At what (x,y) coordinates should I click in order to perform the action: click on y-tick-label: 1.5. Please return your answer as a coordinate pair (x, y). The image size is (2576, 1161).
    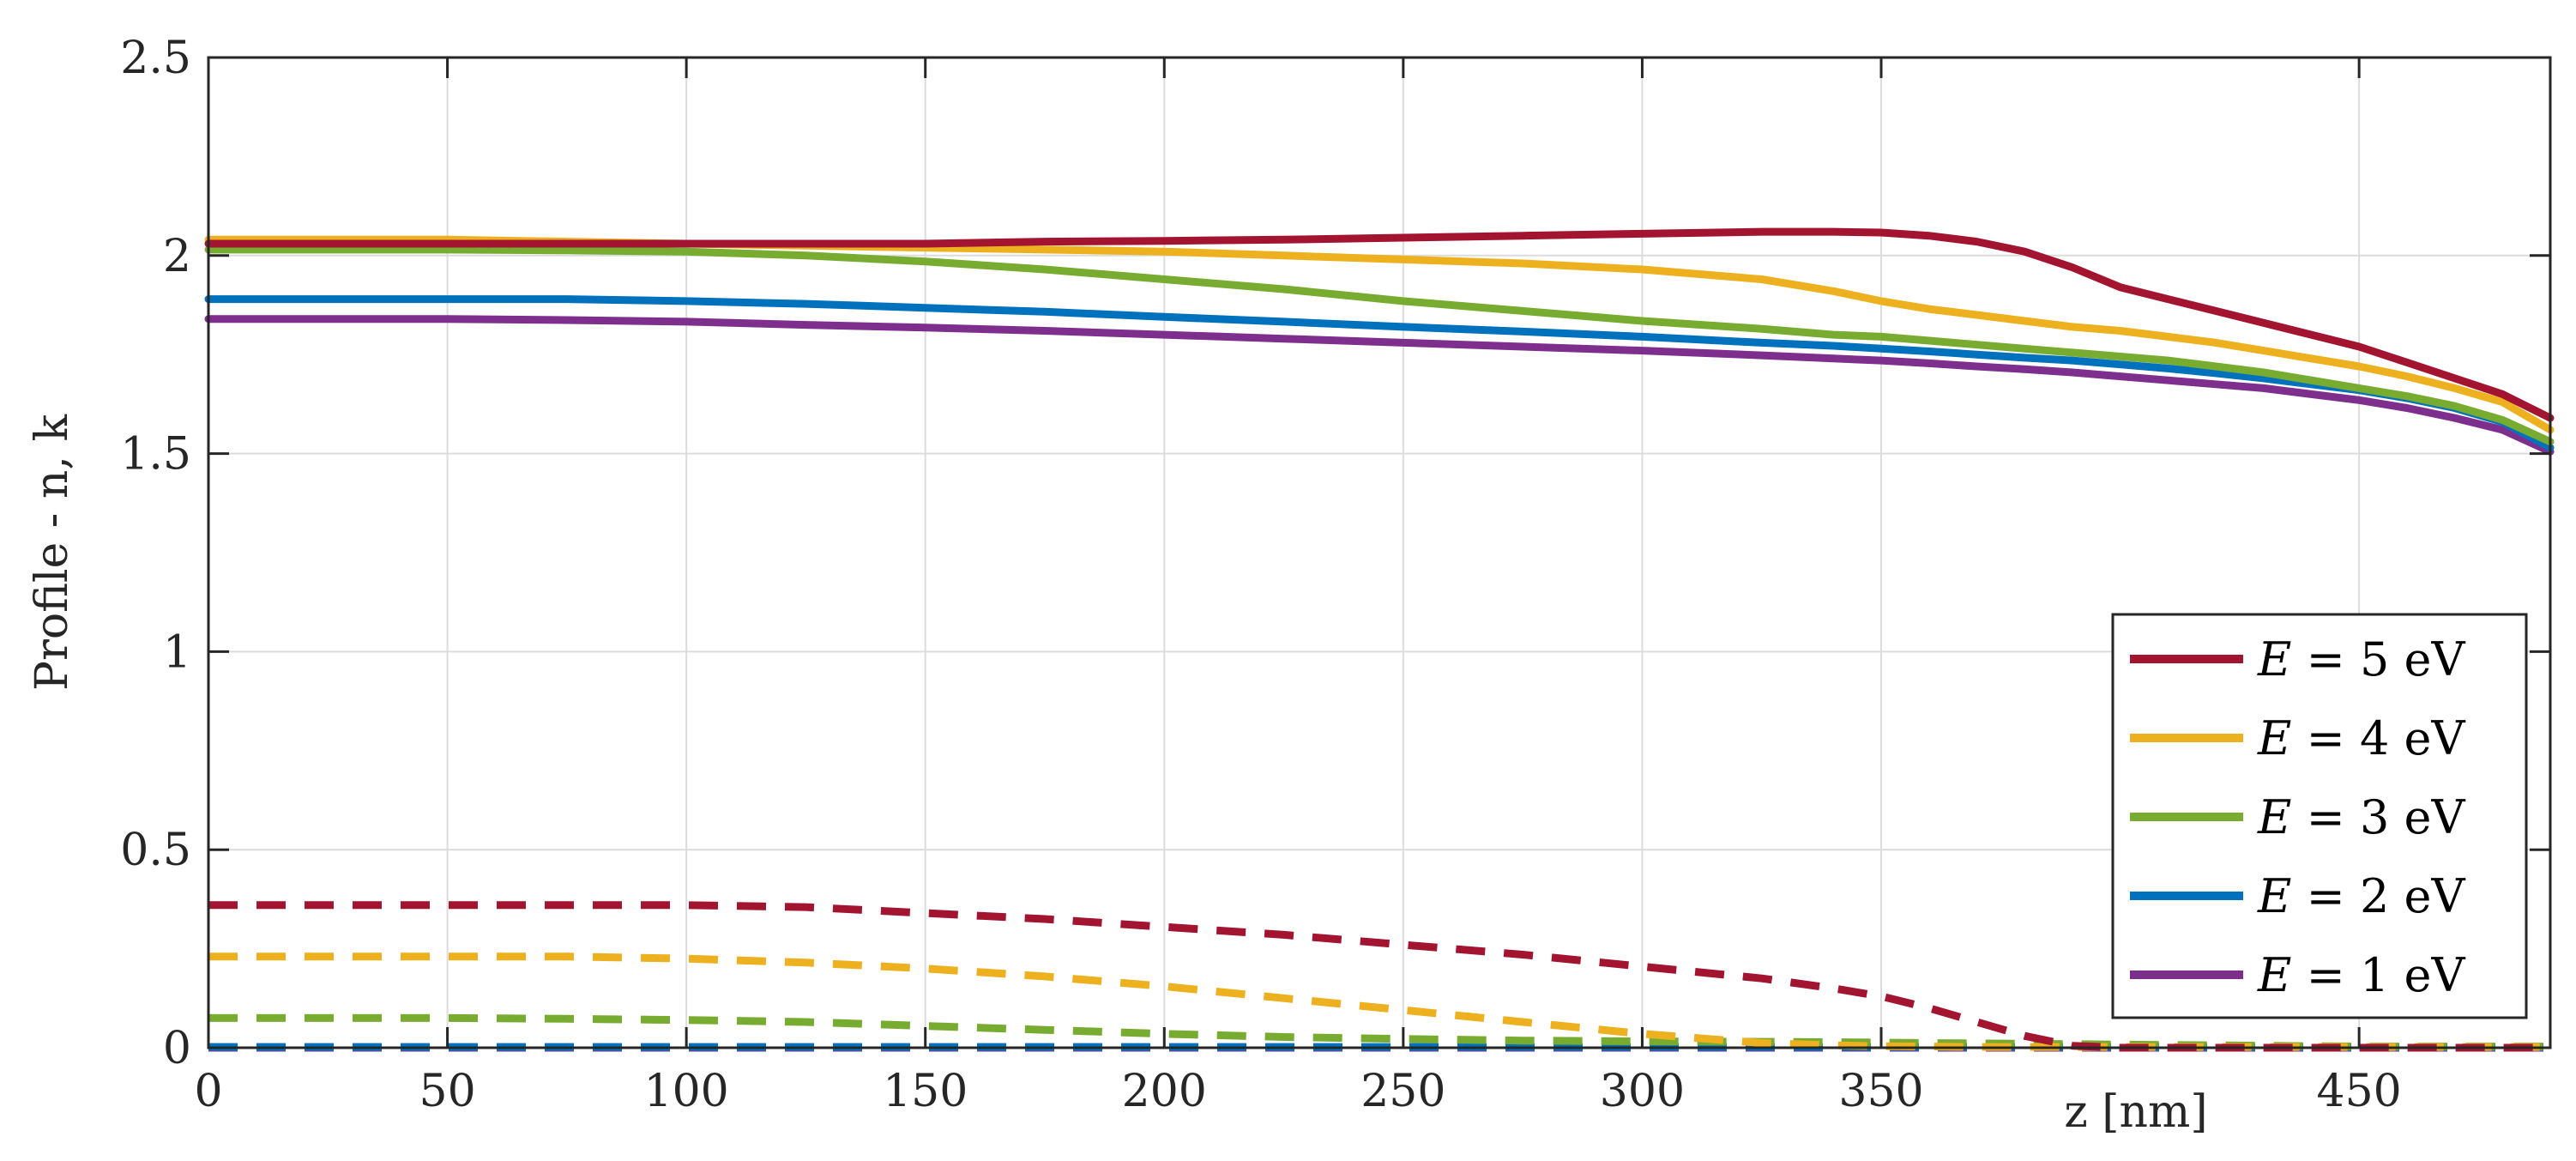
    Looking at the image, I should click on (155, 455).